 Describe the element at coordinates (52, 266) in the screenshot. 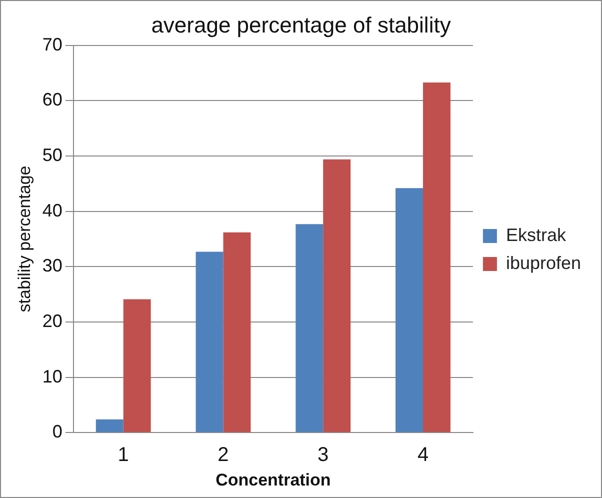

I see `y-tick-label: 30` at that location.